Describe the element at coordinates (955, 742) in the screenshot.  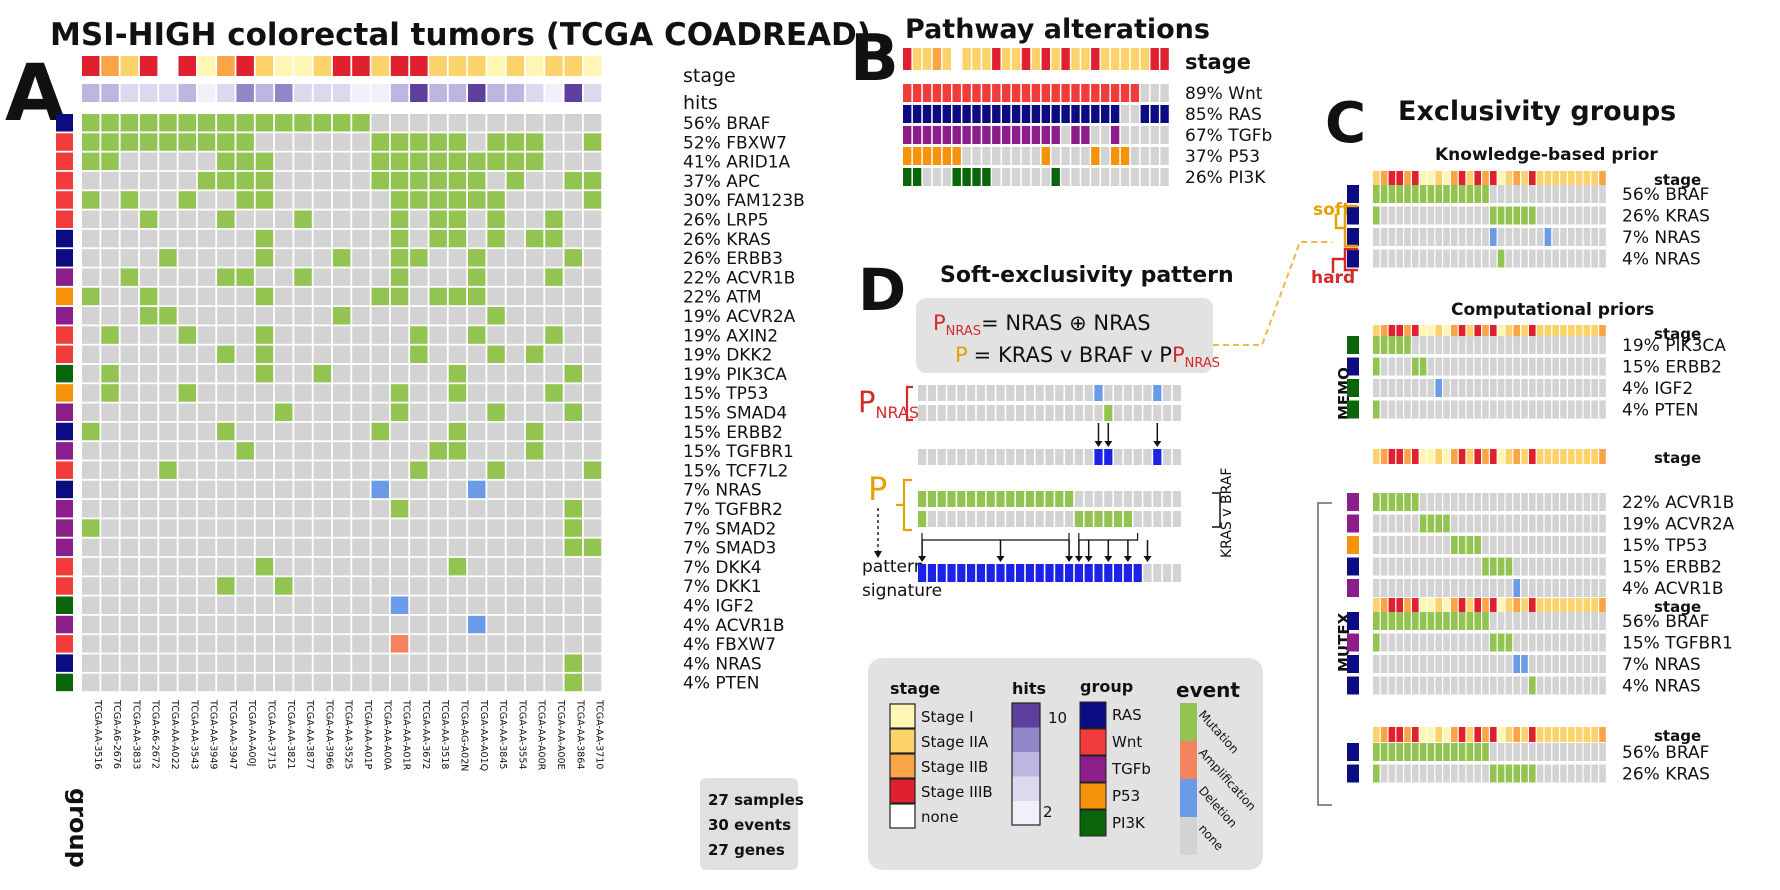
I see `legend-stage-label: Stage IIA` at that location.